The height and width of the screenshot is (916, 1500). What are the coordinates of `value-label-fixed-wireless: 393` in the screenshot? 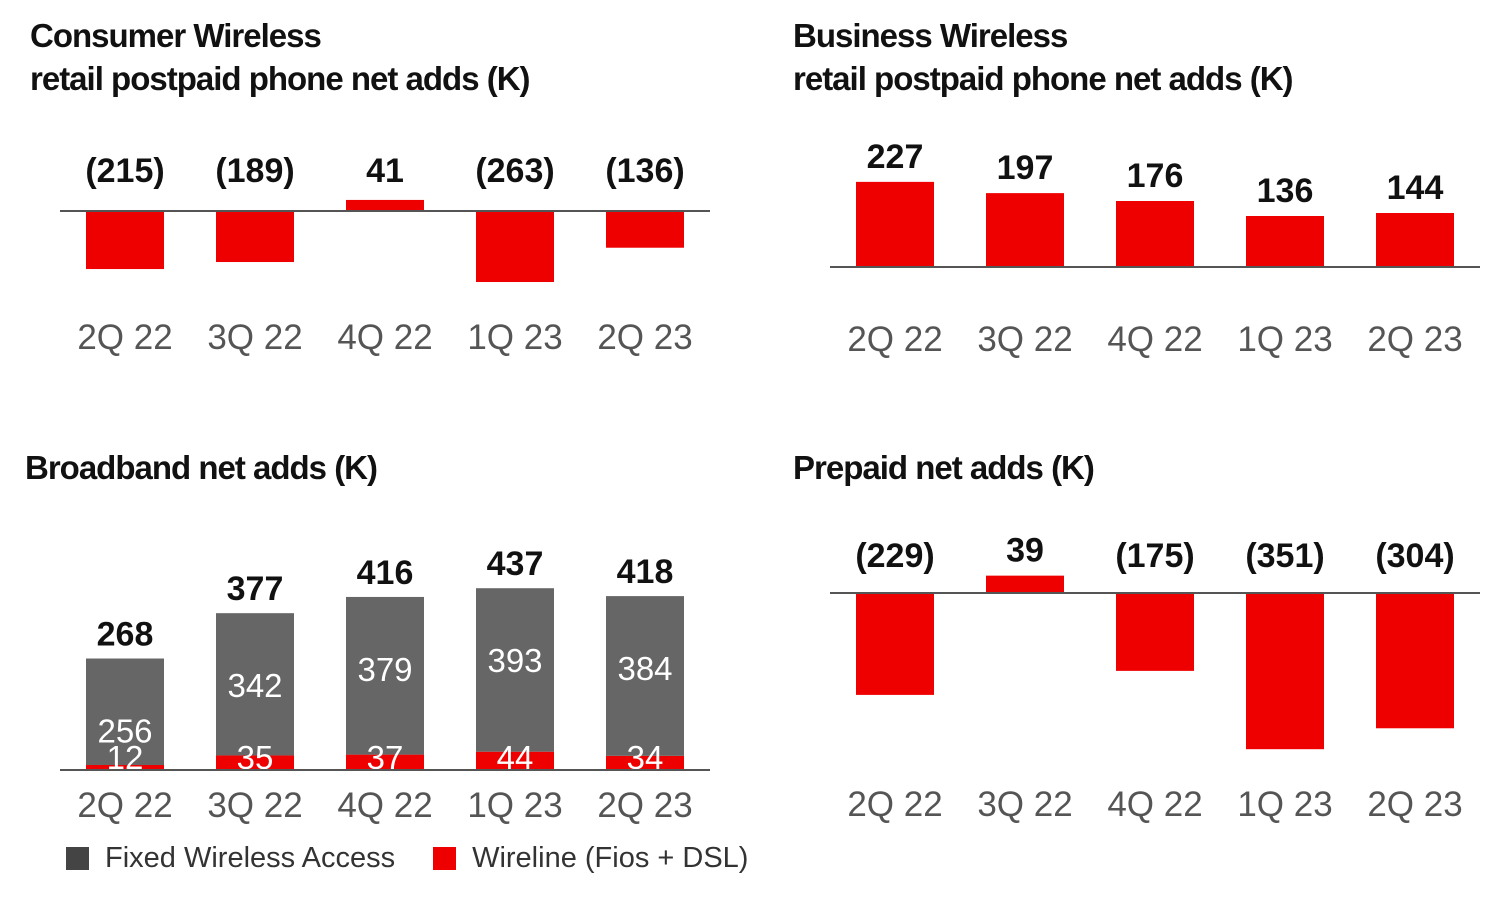 It's located at (514, 660).